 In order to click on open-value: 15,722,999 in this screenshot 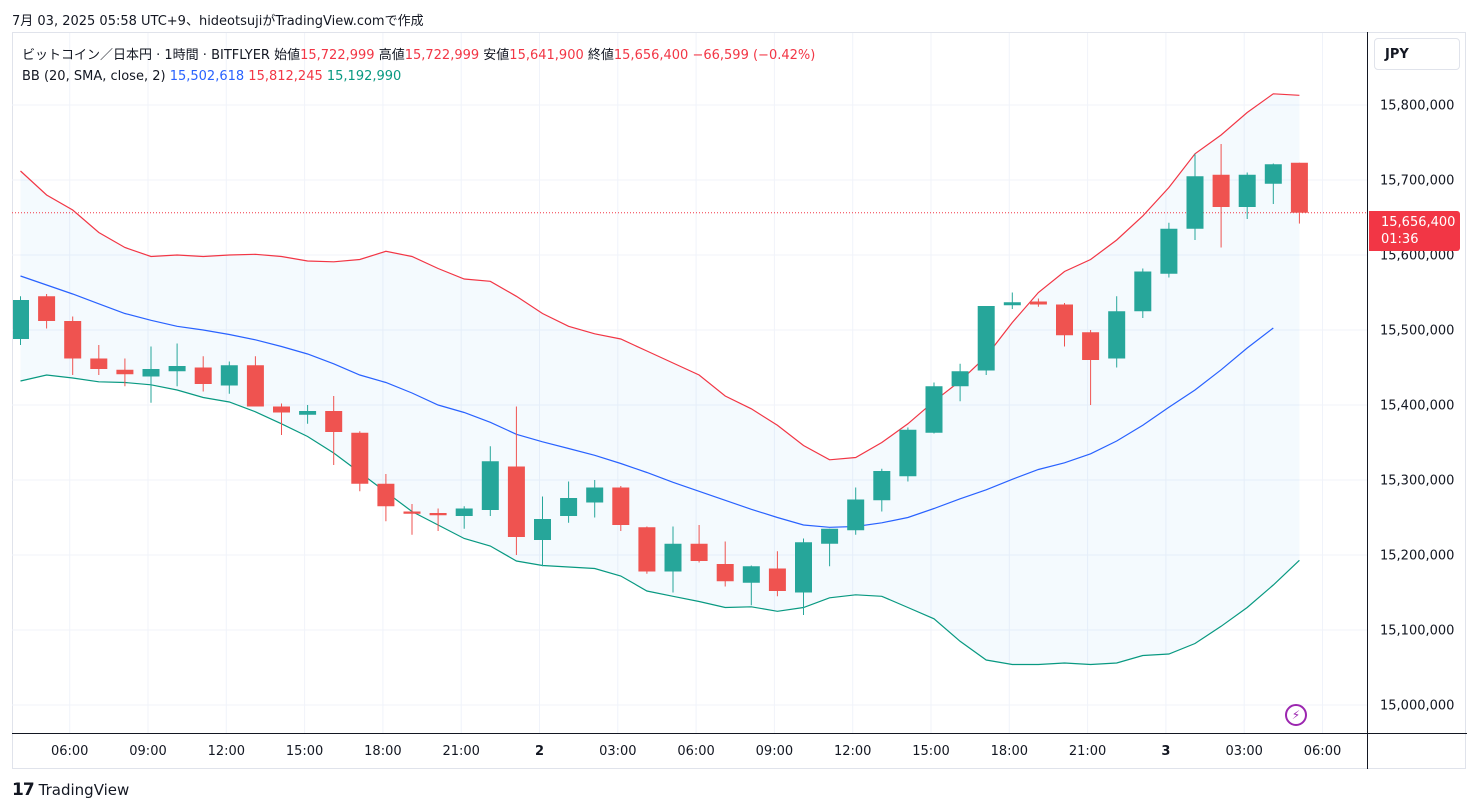, I will do `click(337, 55)`.